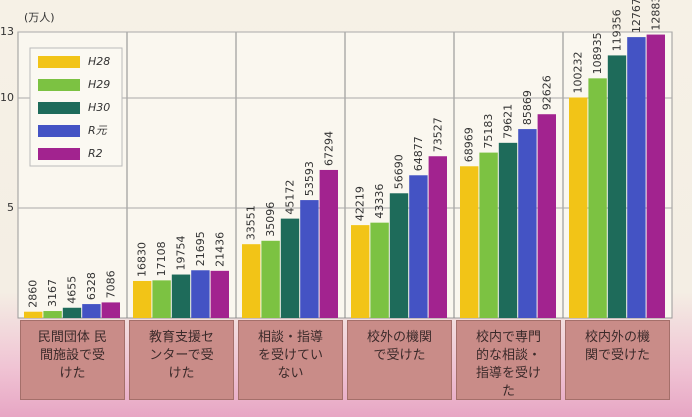  Describe the element at coordinates (617, 30) in the screenshot. I see `value-label: 119356` at that location.